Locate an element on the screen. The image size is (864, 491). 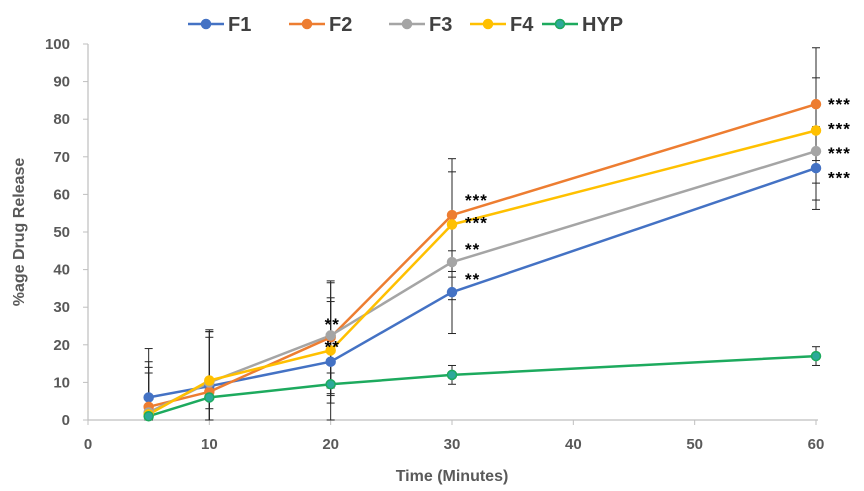
x-tick-label: 30 is located at coordinates (452, 444).